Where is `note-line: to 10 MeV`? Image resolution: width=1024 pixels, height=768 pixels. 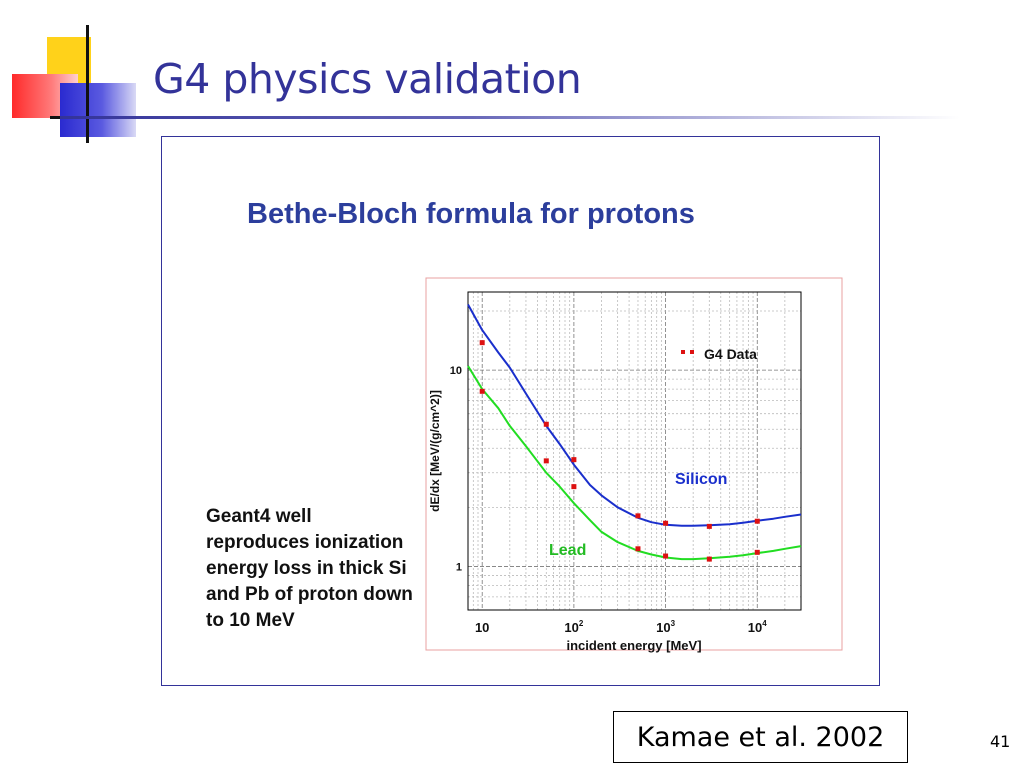 note-line: to 10 MeV is located at coordinates (250, 620).